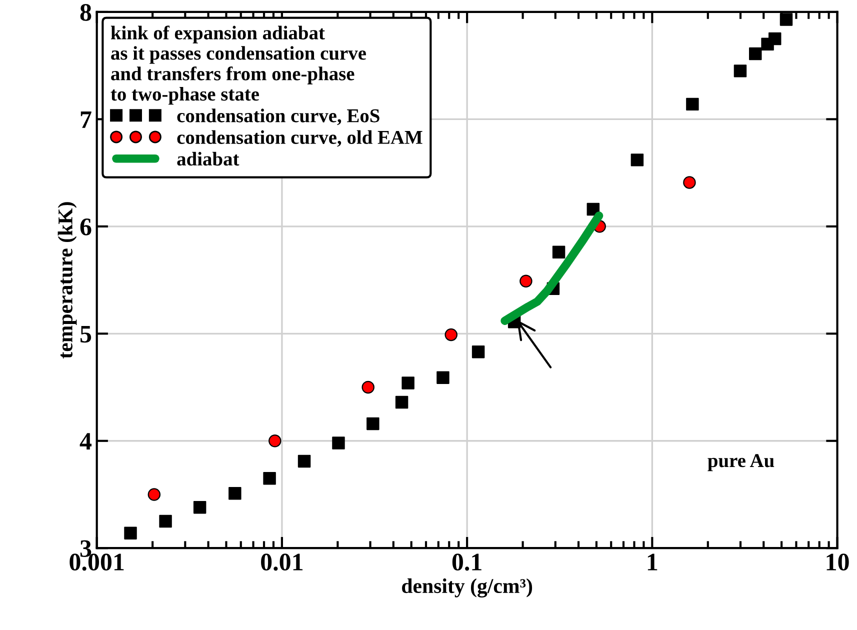 The image size is (857, 630). I want to click on y-tick-label: 8, so click(86, 12).